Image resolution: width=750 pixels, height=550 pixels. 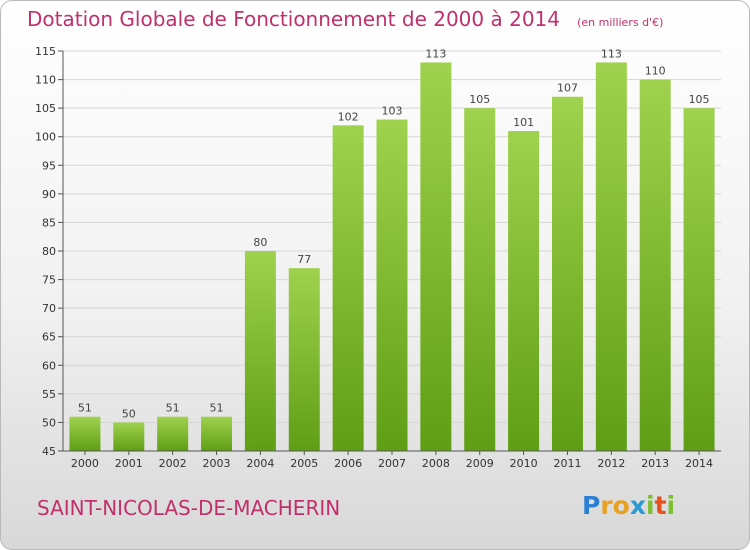 I want to click on y-tick-label: 55, so click(x=49, y=394).